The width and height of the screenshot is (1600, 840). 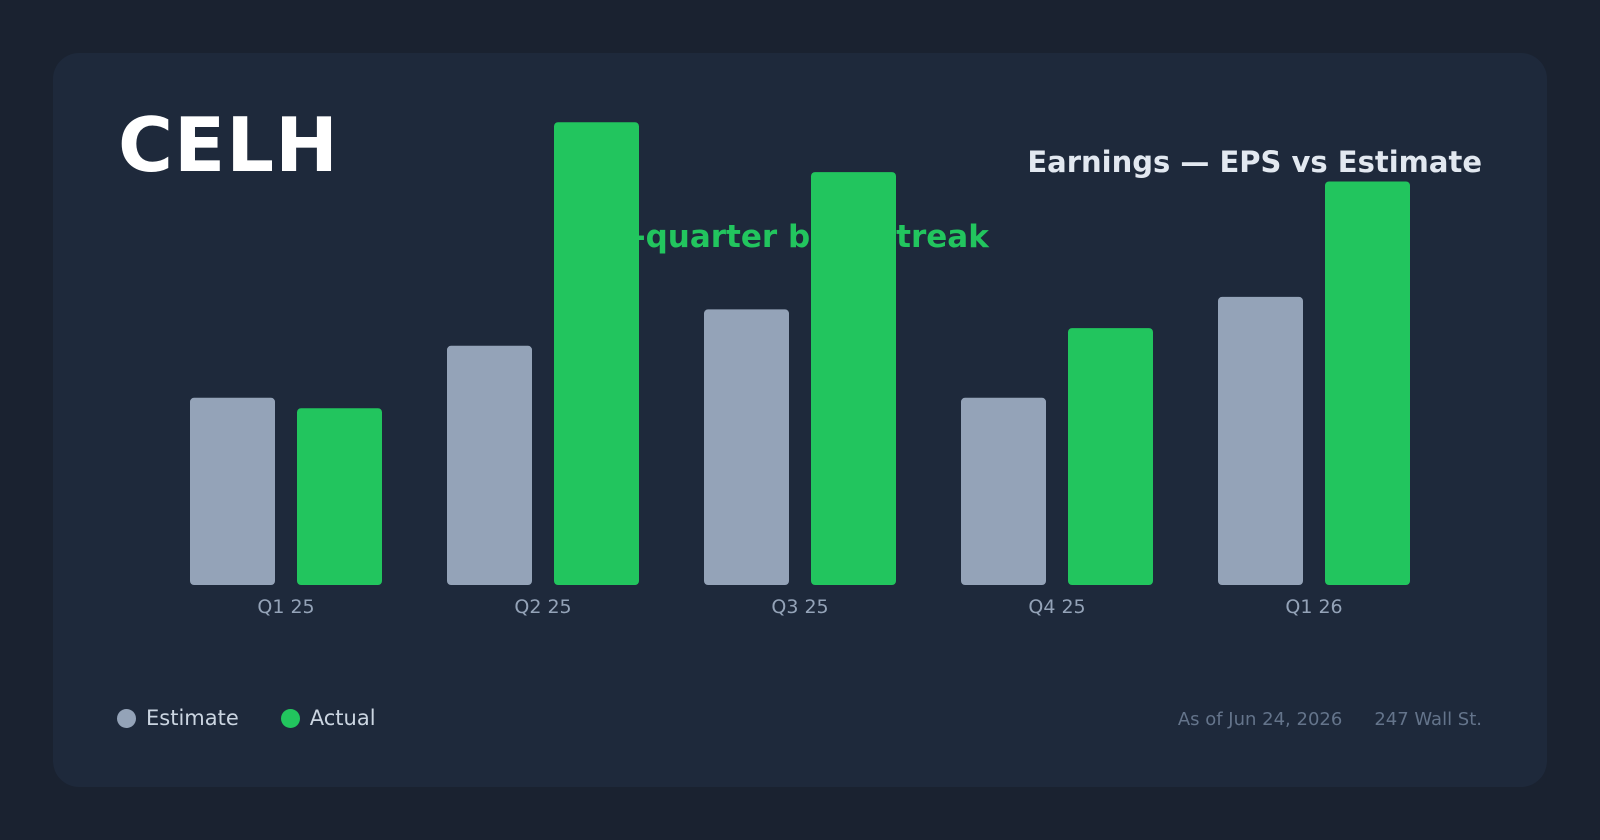 What do you see at coordinates (800, 237) in the screenshot?
I see `beat-streak-label: 4-quarter beat streak` at bounding box center [800, 237].